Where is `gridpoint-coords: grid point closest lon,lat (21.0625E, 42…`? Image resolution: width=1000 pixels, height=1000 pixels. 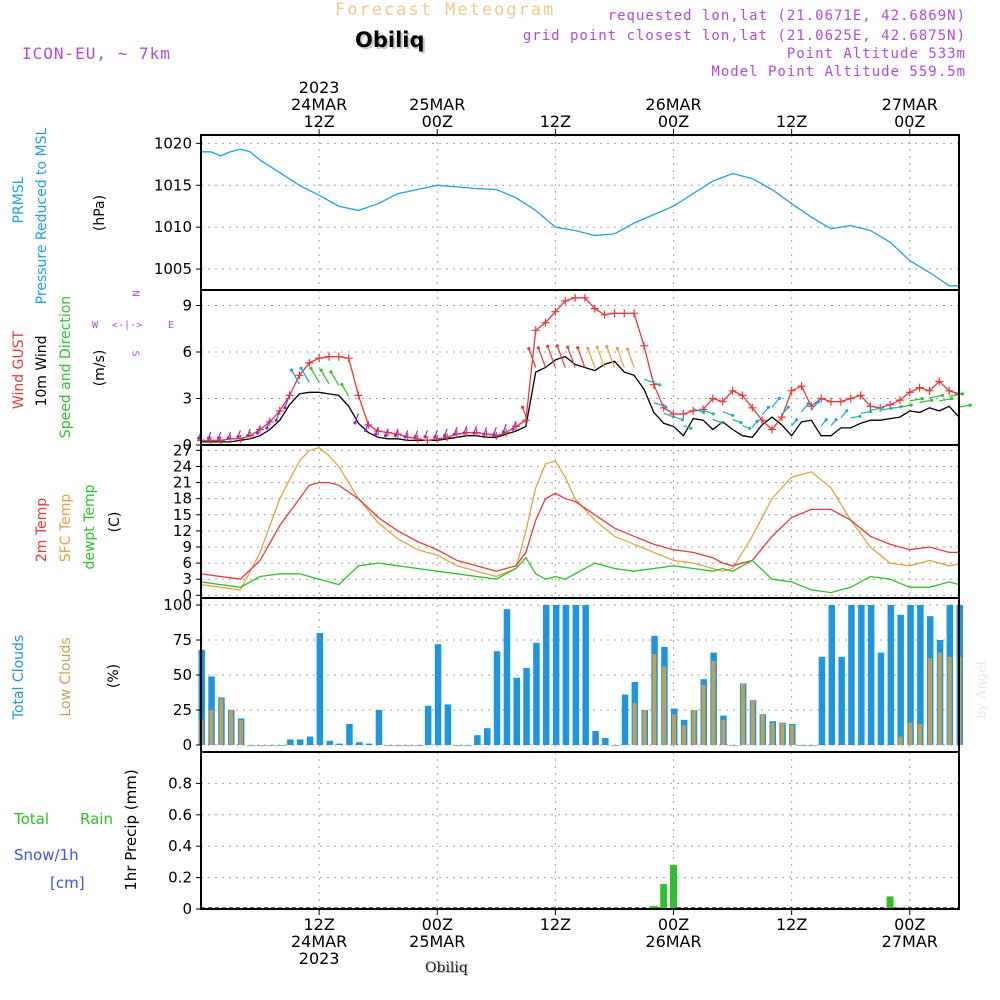 gridpoint-coords: grid point closest lon,lat (21.0625E, 42… is located at coordinates (744, 36).